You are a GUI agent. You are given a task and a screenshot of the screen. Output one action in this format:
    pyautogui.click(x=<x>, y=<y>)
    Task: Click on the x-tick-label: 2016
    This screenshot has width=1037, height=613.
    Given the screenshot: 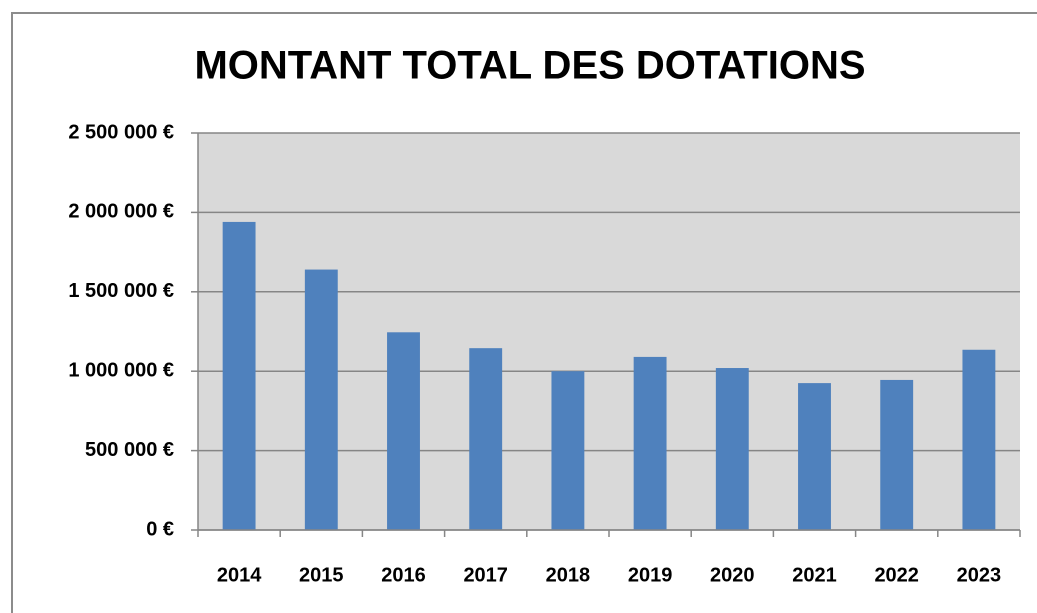 What is the action you would take?
    pyautogui.click(x=403, y=575)
    